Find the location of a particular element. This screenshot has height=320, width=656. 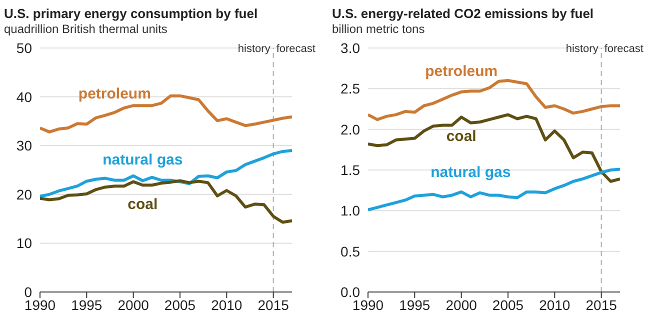

y-tick-label: 30 is located at coordinates (24, 146).